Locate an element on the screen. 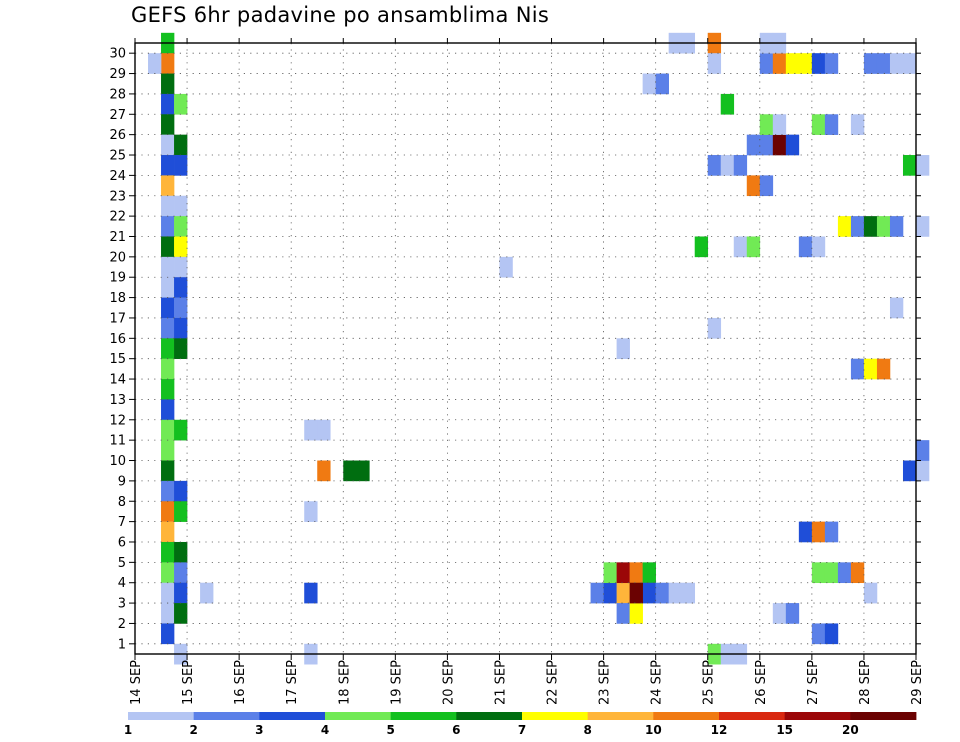 This screenshot has width=960, height=742. colorbar-label: 1 is located at coordinates (128, 730).